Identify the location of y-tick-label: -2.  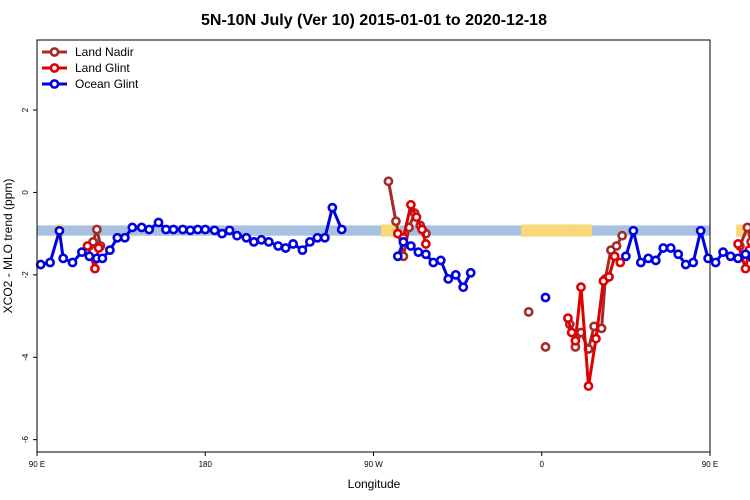
(25, 275).